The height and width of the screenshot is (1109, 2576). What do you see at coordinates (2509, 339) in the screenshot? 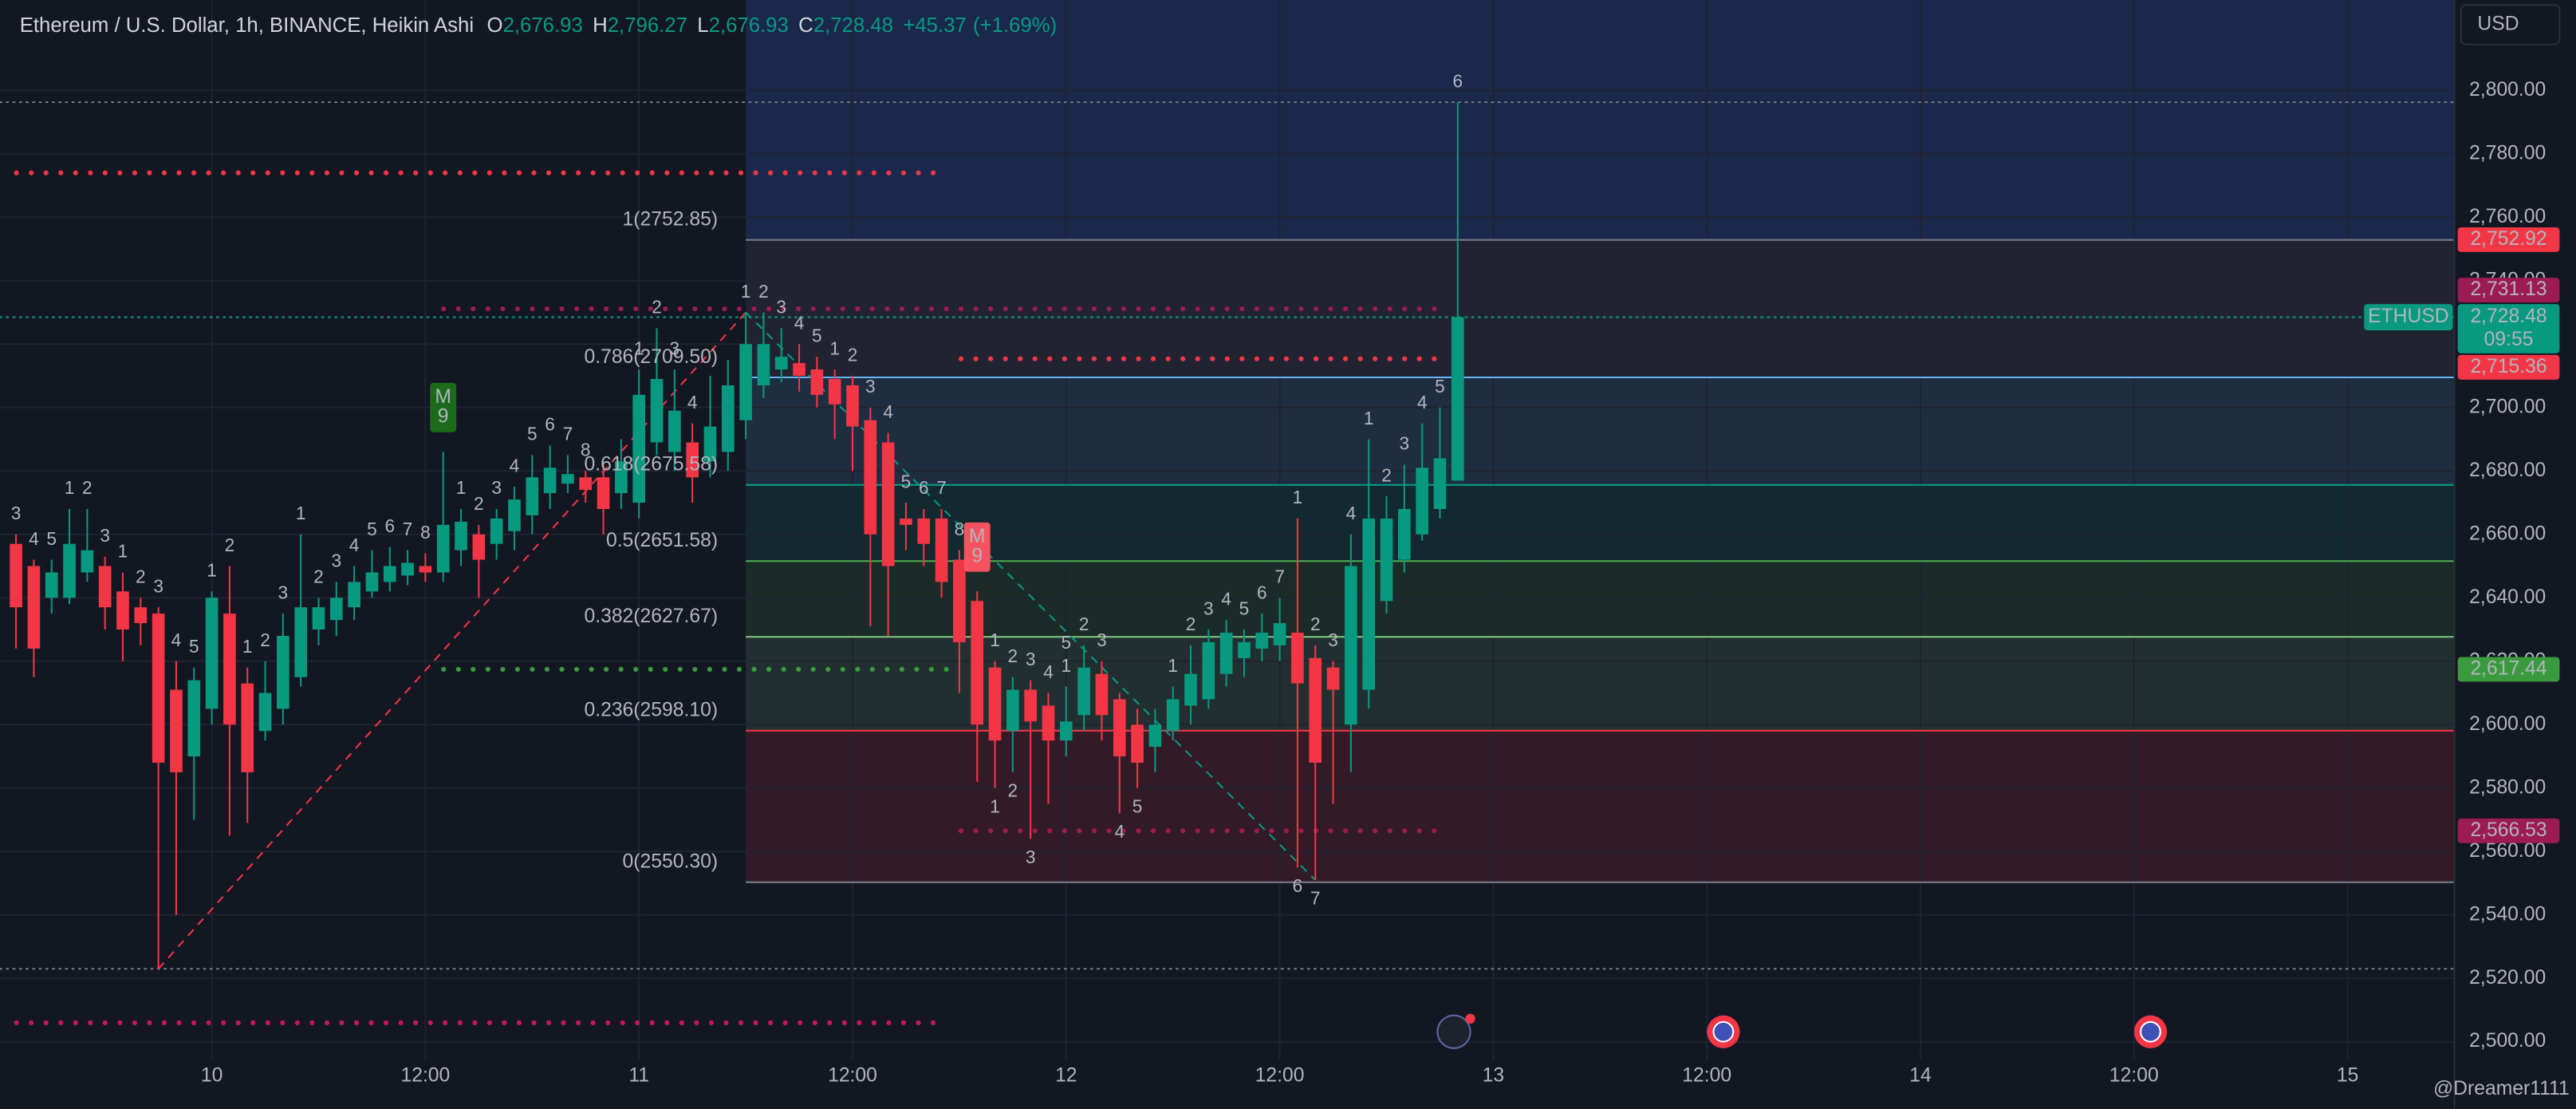
I see `countdown: 09:55` at bounding box center [2509, 339].